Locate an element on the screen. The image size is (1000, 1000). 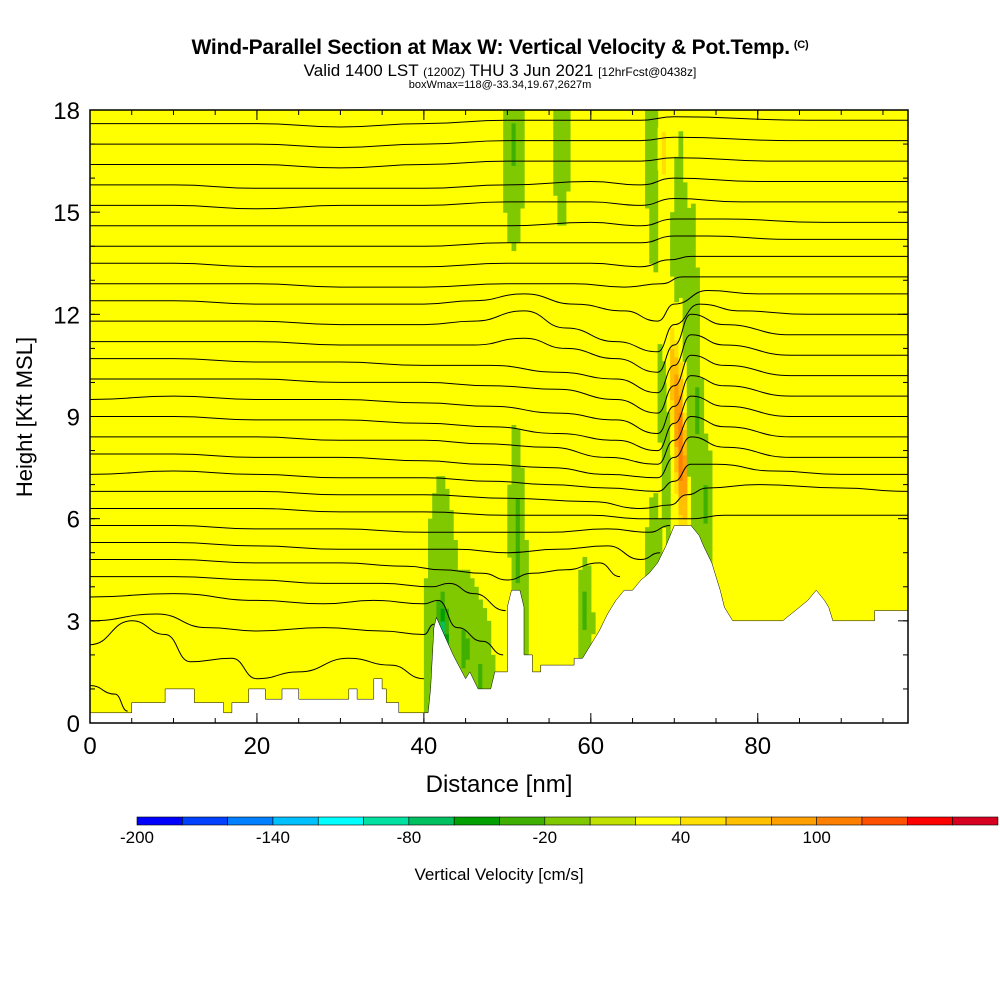
y-tick-label: 15 is located at coordinates (66, 213).